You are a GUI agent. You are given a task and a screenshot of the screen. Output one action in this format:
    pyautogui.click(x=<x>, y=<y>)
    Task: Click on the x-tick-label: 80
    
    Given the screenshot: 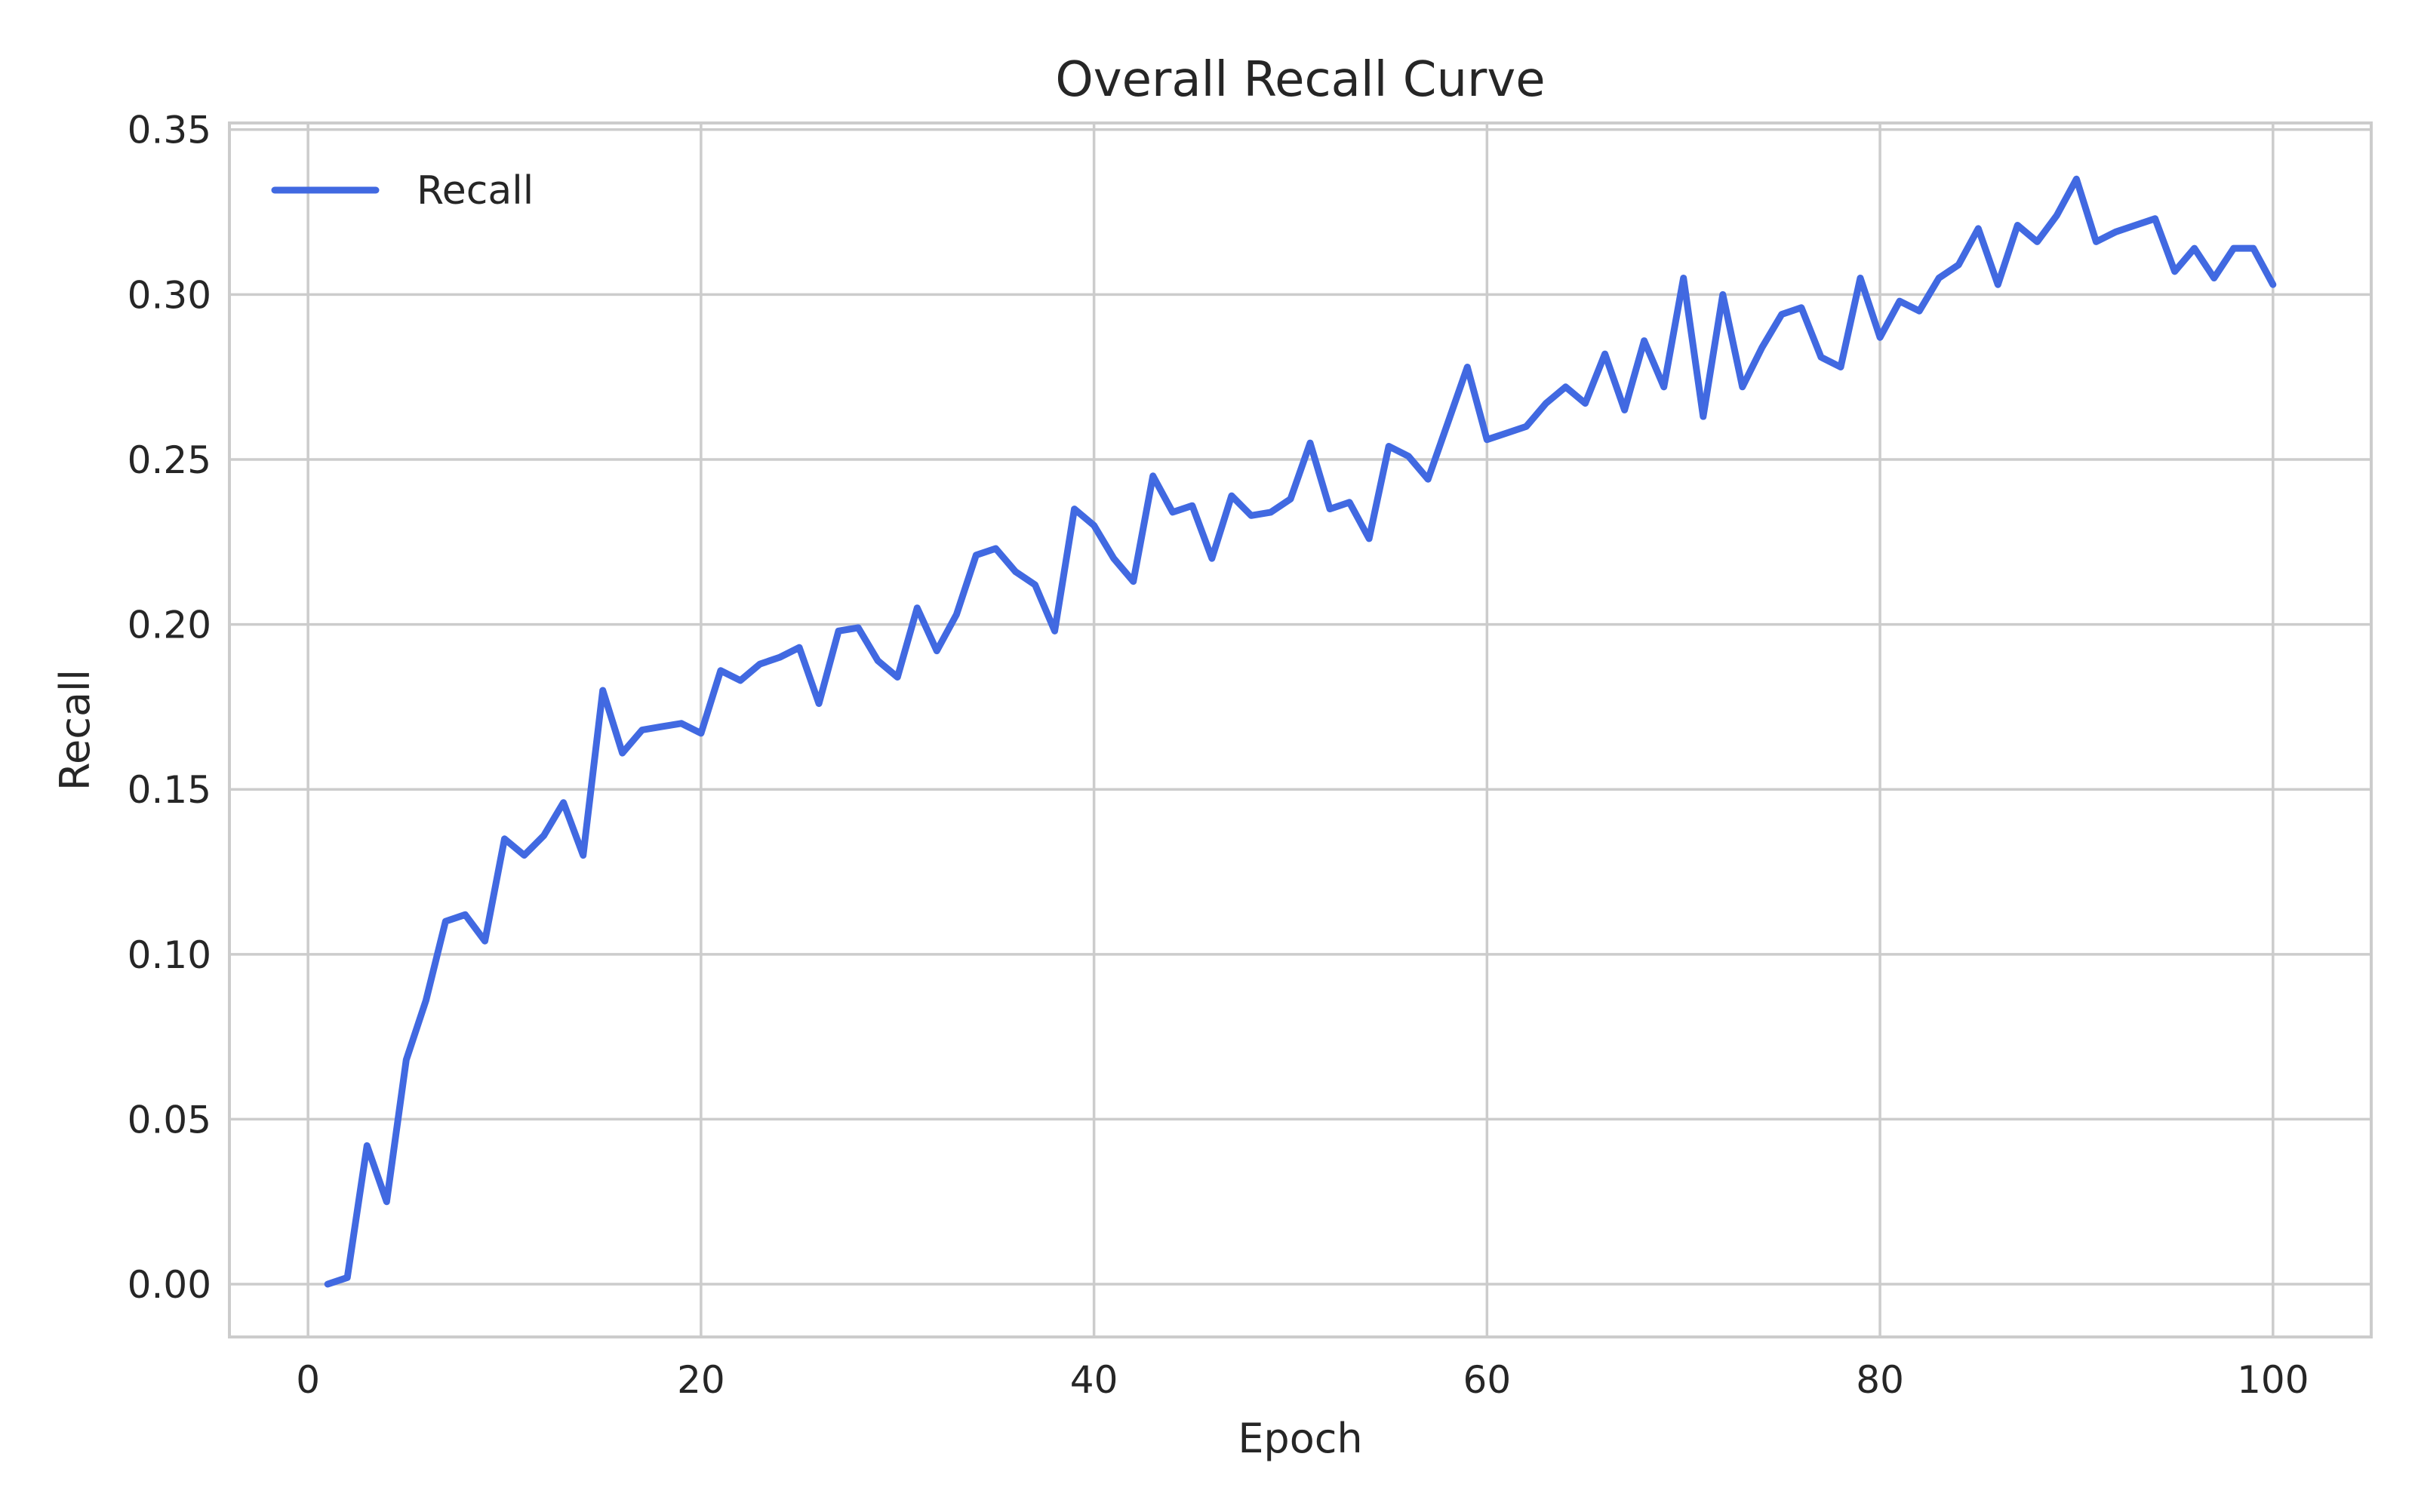 What is the action you would take?
    pyautogui.click(x=1880, y=1380)
    